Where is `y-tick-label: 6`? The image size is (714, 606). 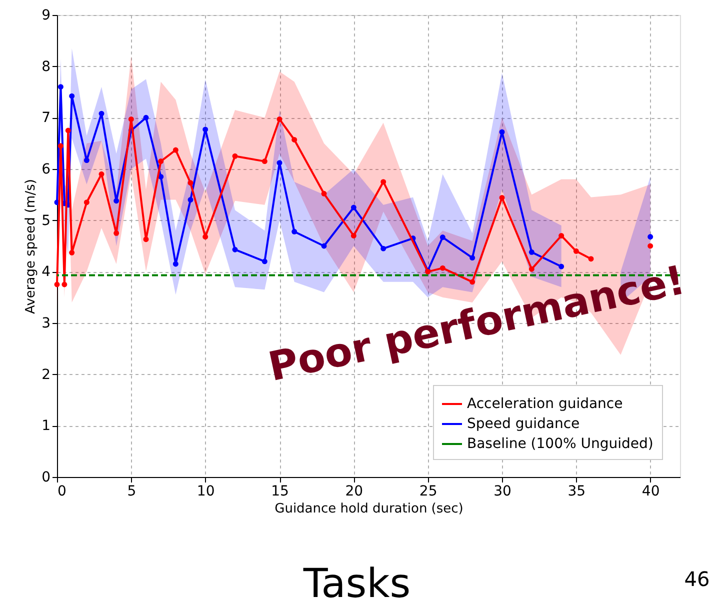 y-tick-label: 6 is located at coordinates (46, 170).